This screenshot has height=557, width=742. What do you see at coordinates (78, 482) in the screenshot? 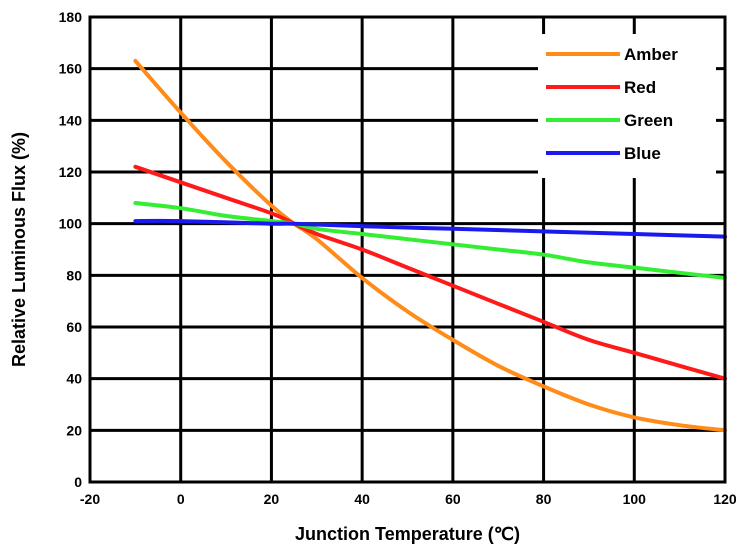
I see `y-tick-label-0: 0` at bounding box center [78, 482].